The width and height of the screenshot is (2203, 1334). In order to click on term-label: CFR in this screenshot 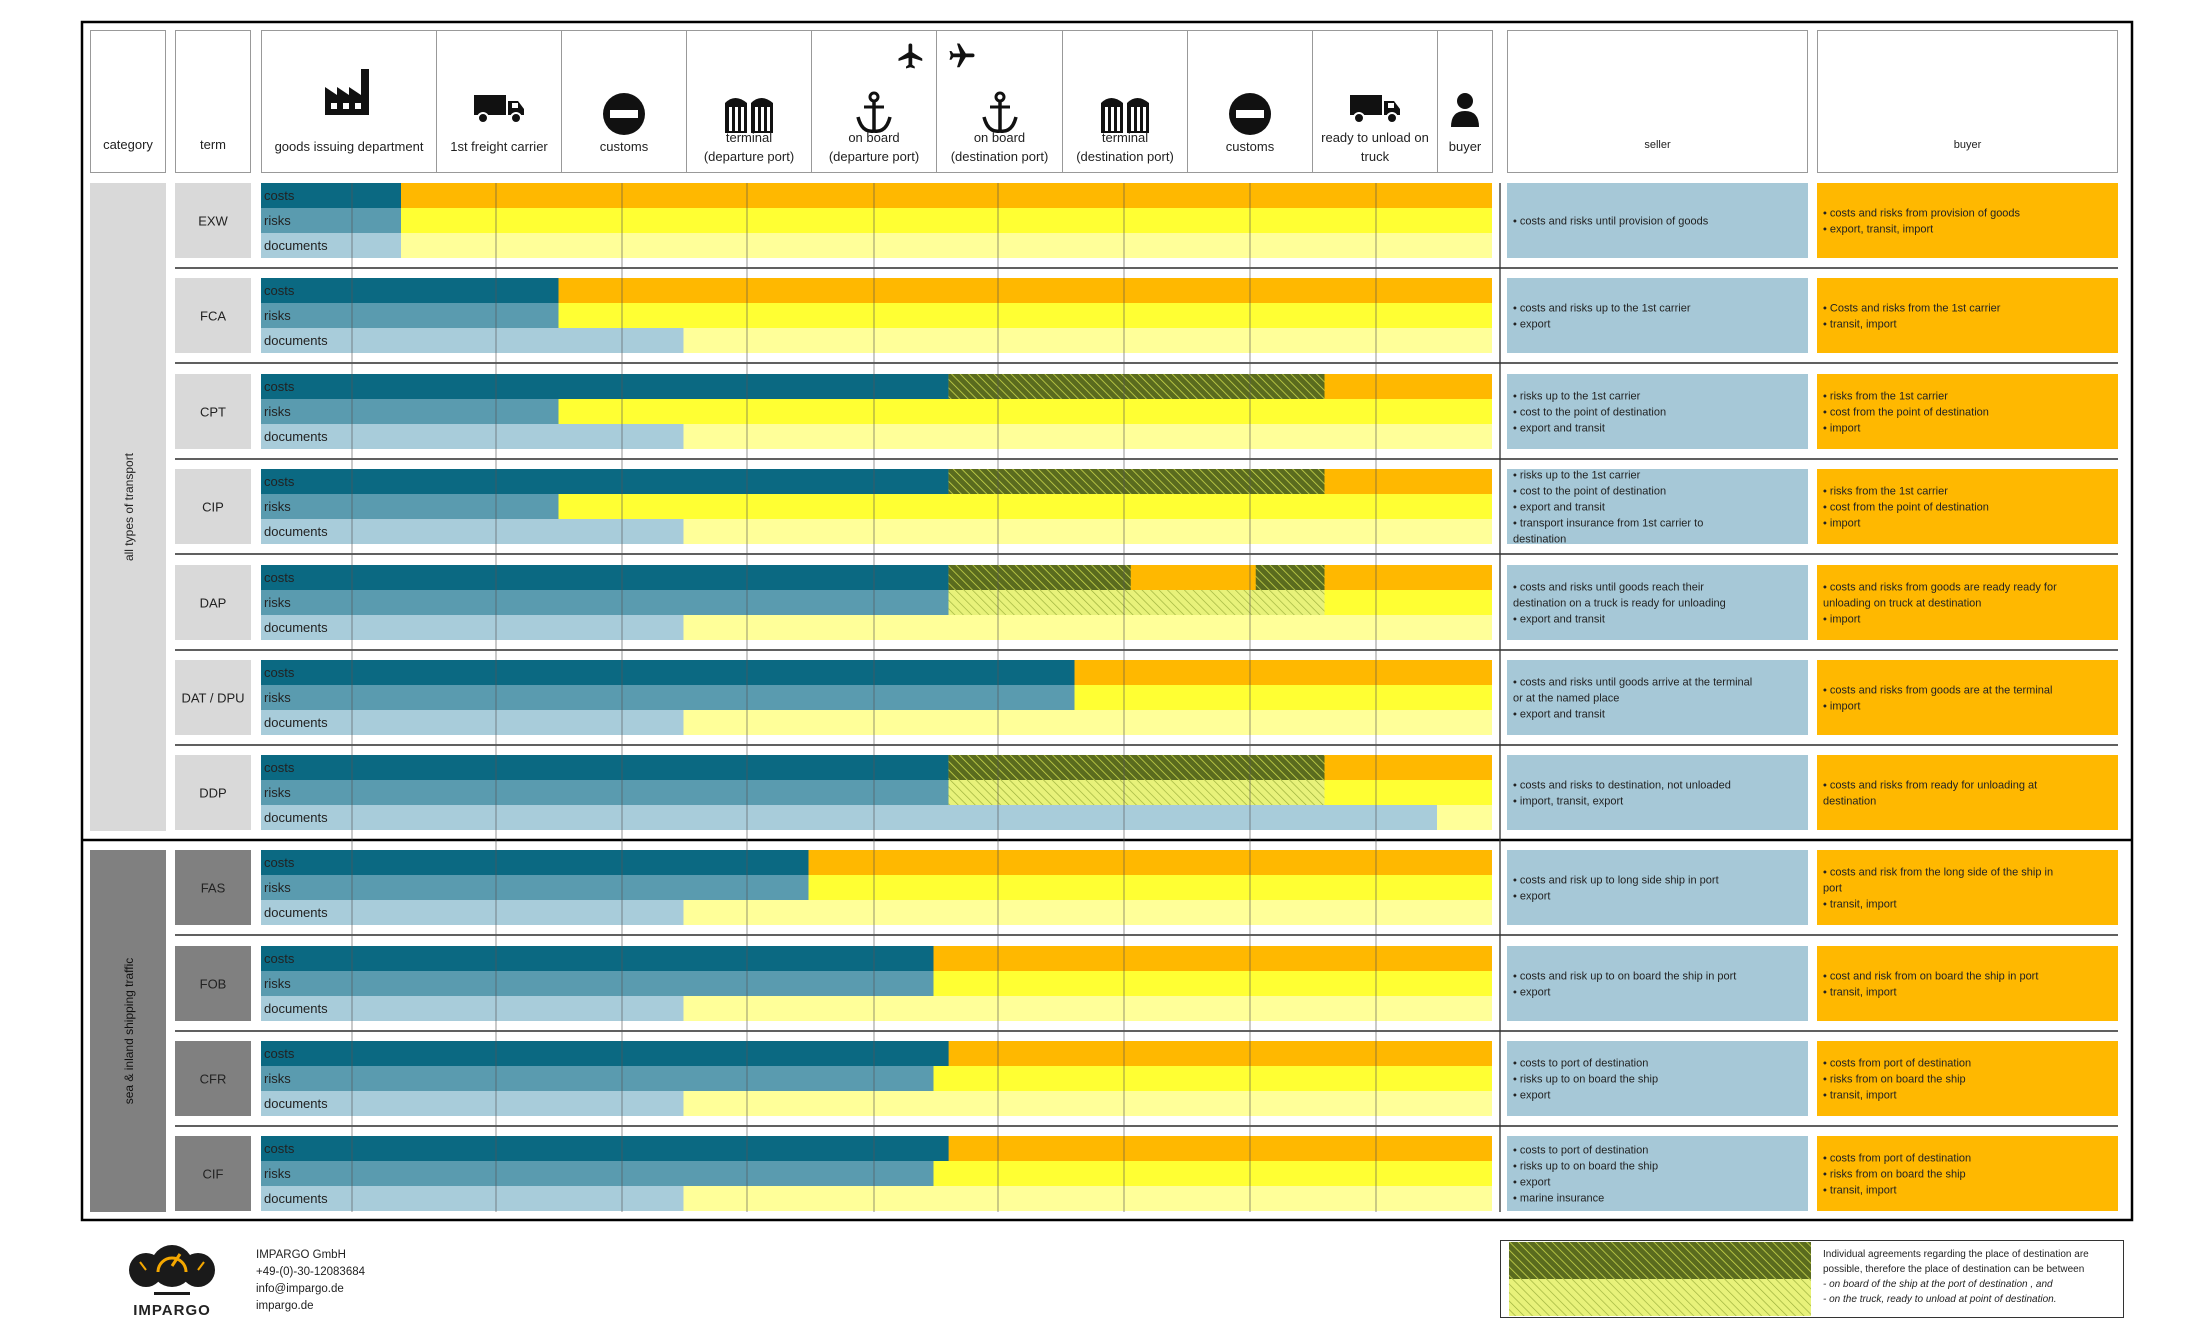, I will do `click(213, 1079)`.